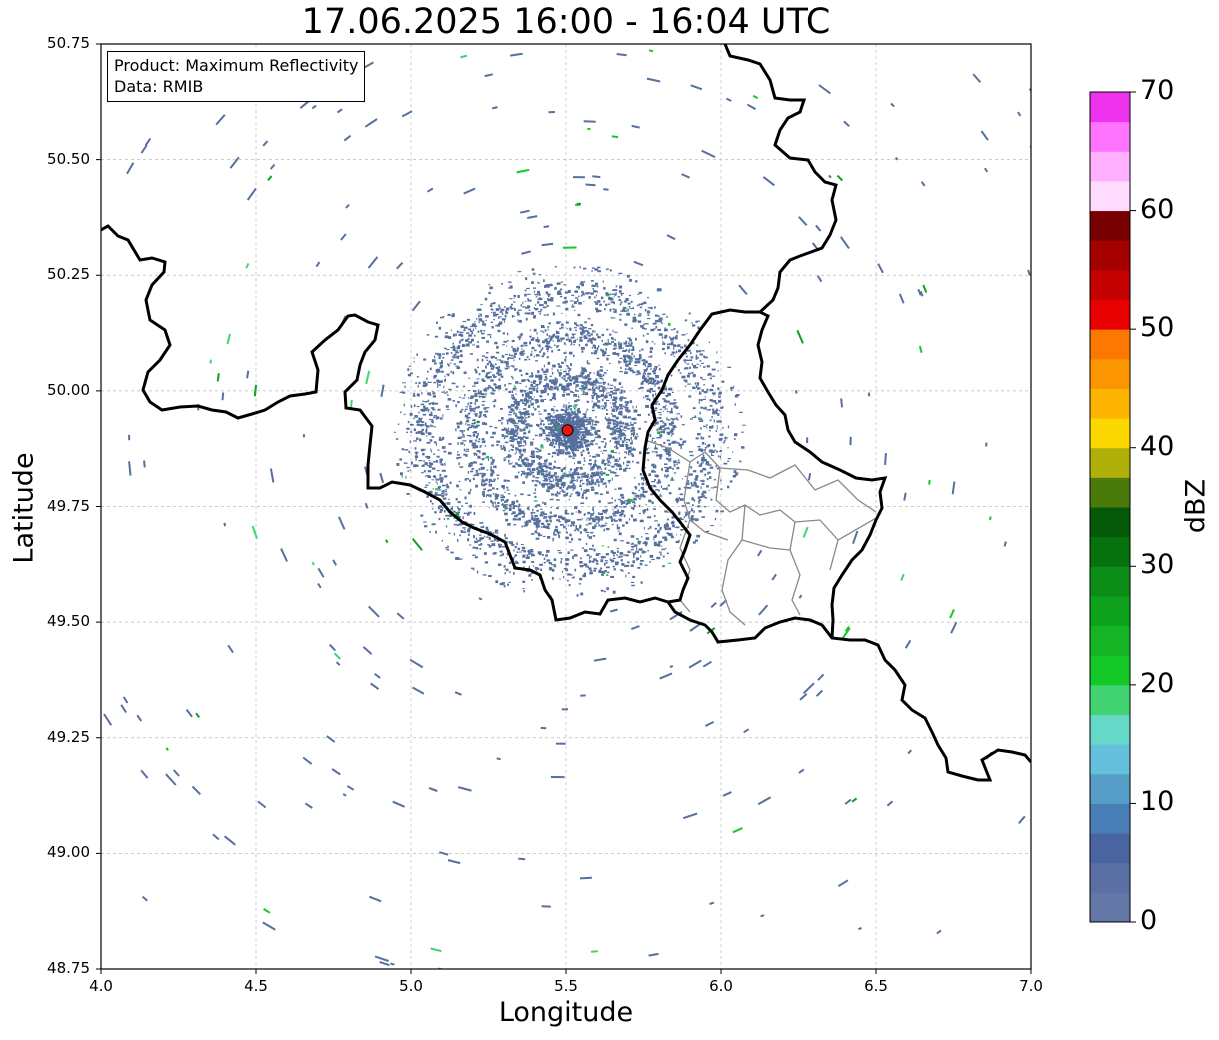 The width and height of the screenshot is (1219, 1040). Describe the element at coordinates (567, 430) in the screenshot. I see `radar-site-marker` at that location.